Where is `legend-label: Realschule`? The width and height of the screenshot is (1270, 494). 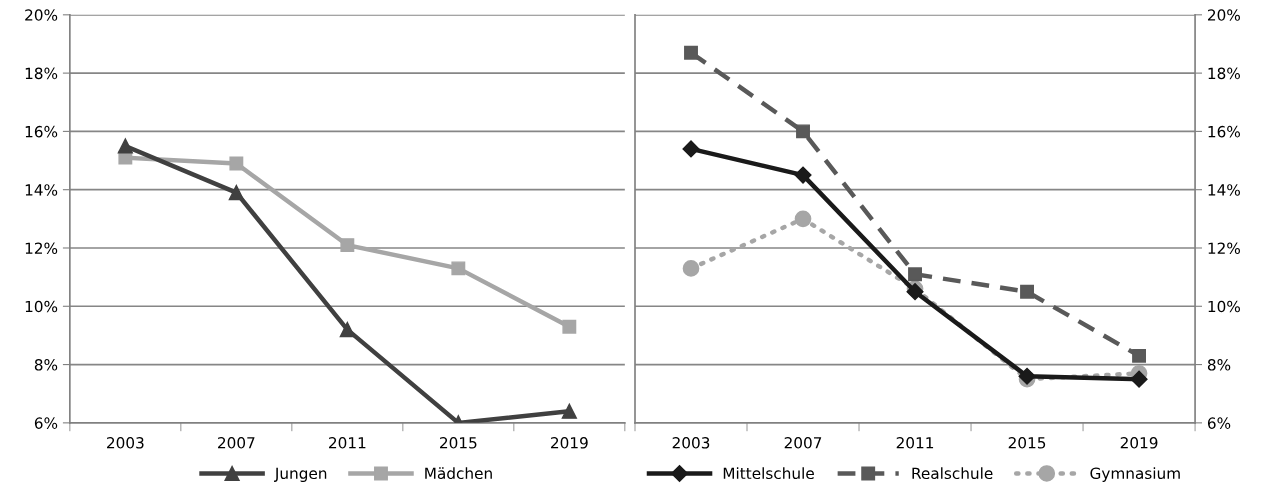
legend-label: Realschule is located at coordinates (952, 473).